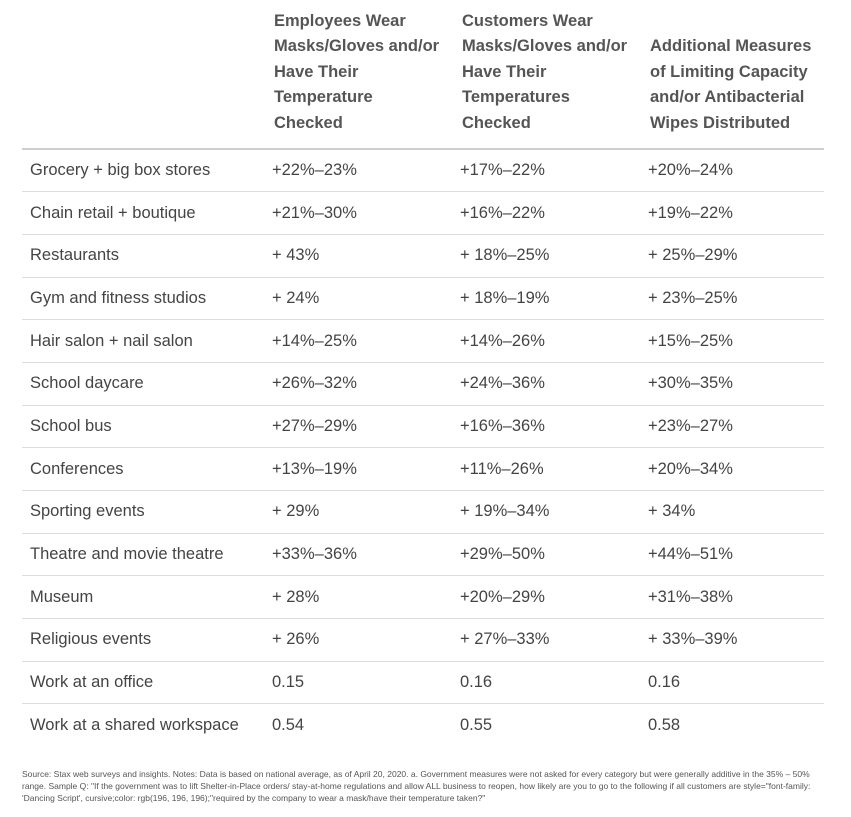 Image resolution: width=851 pixels, height=817 pixels. What do you see at coordinates (732, 555) in the screenshot?
I see `cell-additional: +44%–51%` at bounding box center [732, 555].